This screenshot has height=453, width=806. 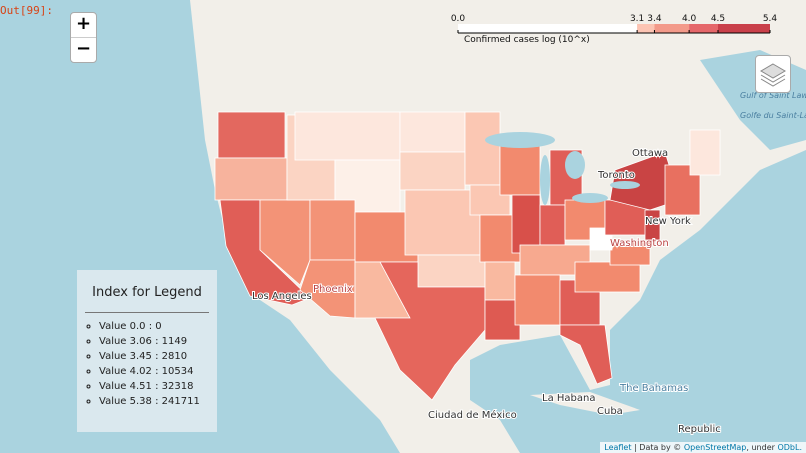 What do you see at coordinates (26, 10) in the screenshot?
I see `cell-label: Out[99]:` at bounding box center [26, 10].